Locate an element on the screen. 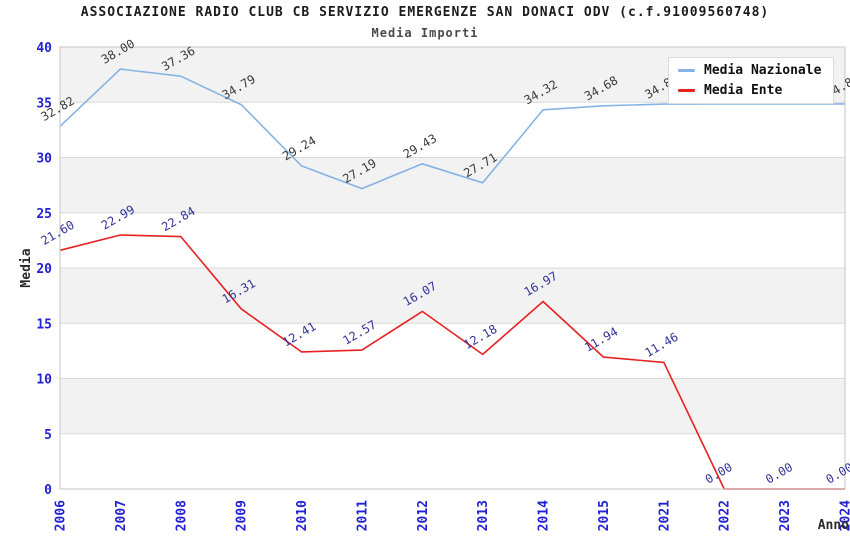 The height and width of the screenshot is (550, 850). x-tick-label: 2006 is located at coordinates (61, 515).